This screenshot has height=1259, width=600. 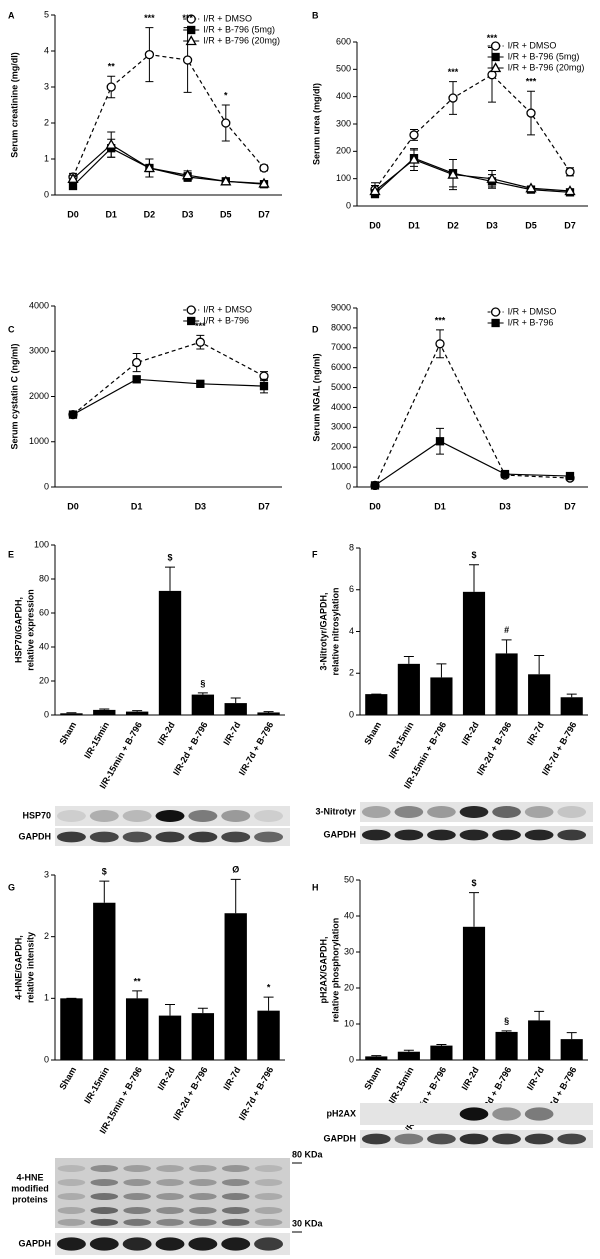 I want to click on x-tick-label: I/R-2d, so click(x=470, y=1078).